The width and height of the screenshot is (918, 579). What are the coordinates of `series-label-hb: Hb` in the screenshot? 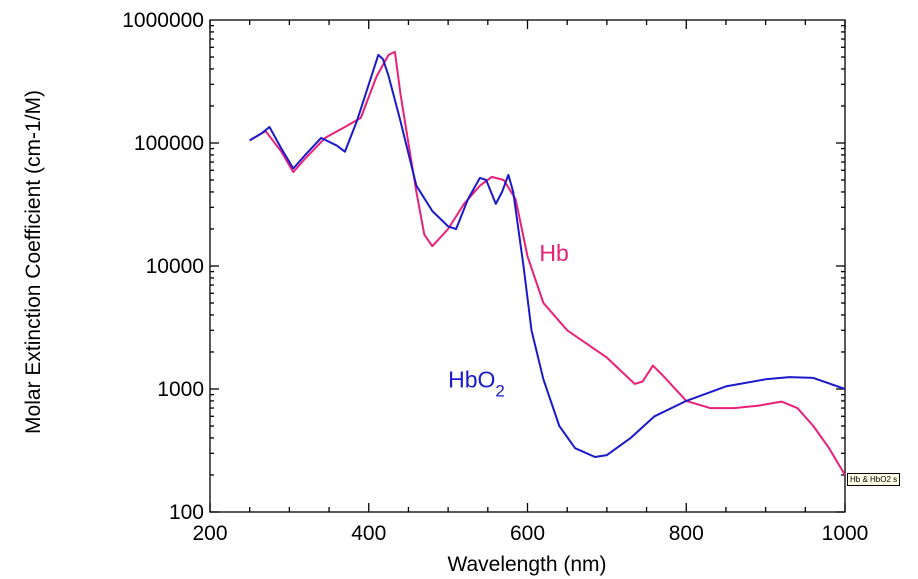 It's located at (553, 253).